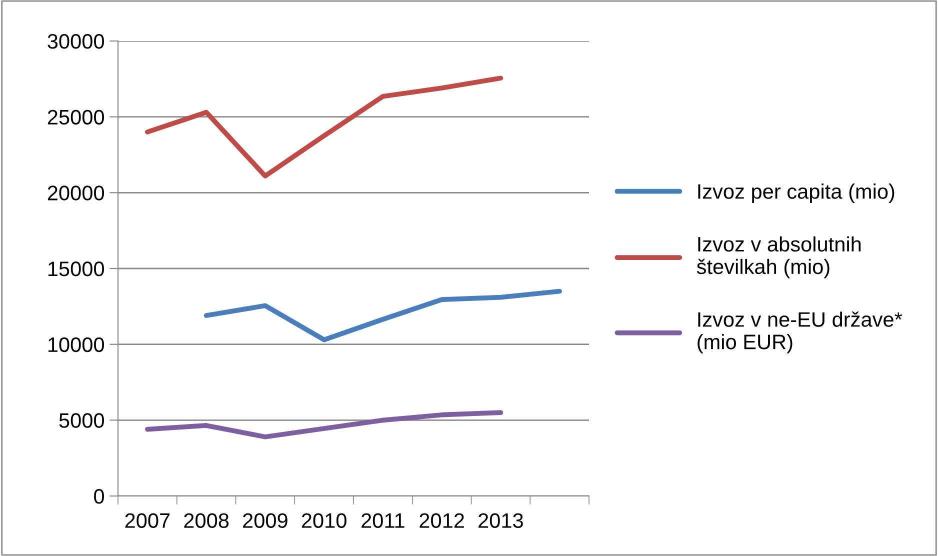 This screenshot has height=556, width=938. What do you see at coordinates (76, 269) in the screenshot?
I see `y-tick-label: 15000` at bounding box center [76, 269].